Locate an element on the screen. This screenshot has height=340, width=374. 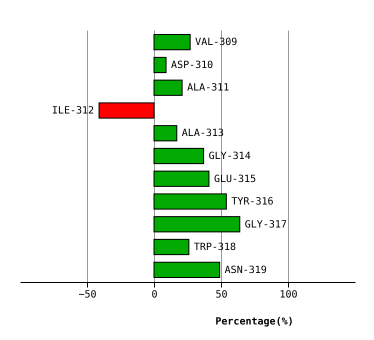
y-tick-label: VAL-309 is located at coordinates (216, 42).